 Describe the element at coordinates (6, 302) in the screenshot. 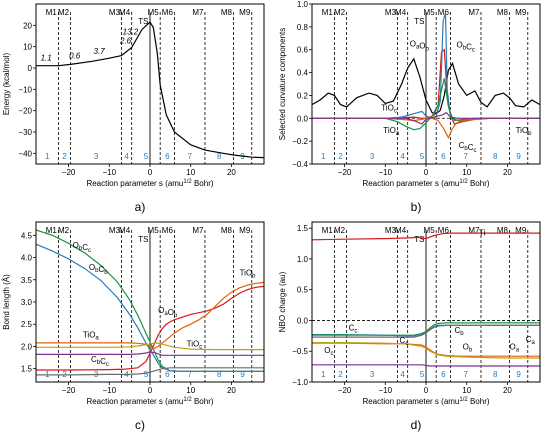

I see `y-axis-label: Bond length (Å)` at that location.